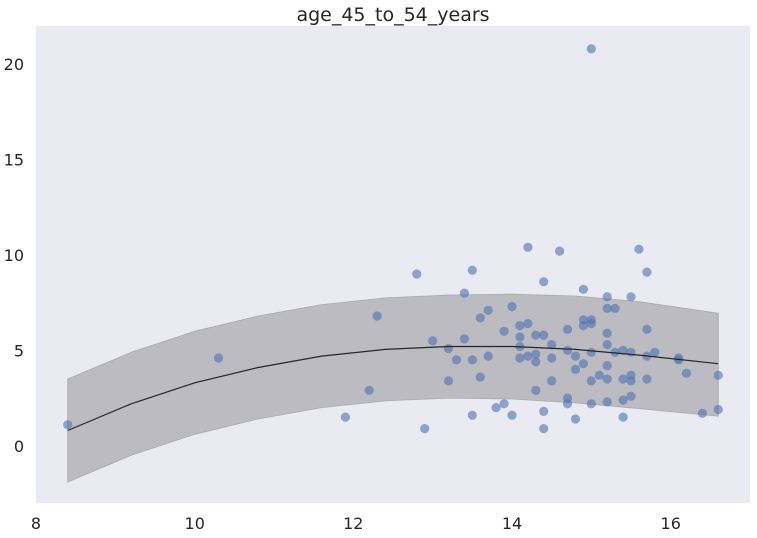 Image resolution: width=757 pixels, height=538 pixels. I want to click on chart-title: age_45_to_54_years, so click(392, 15).